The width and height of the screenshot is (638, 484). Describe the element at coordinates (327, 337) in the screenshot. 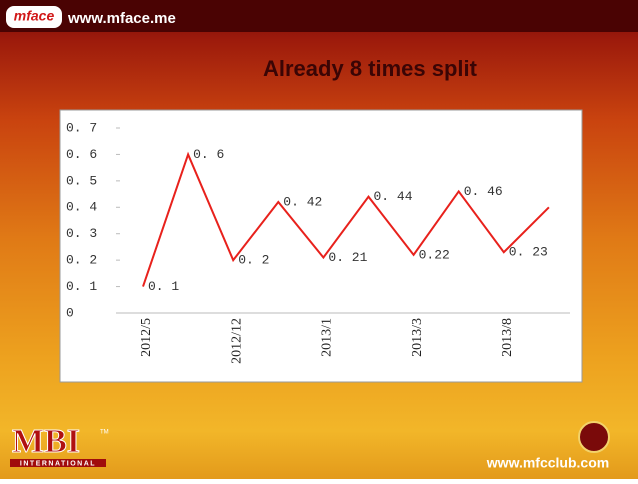

I see `x-tick-label: 2013/1` at that location.